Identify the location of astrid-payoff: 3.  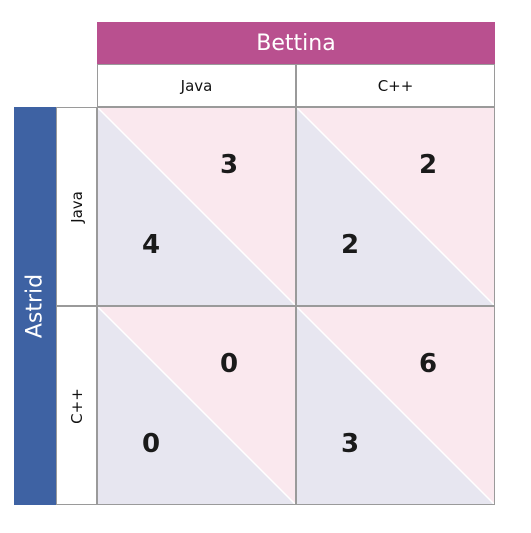
(350, 444).